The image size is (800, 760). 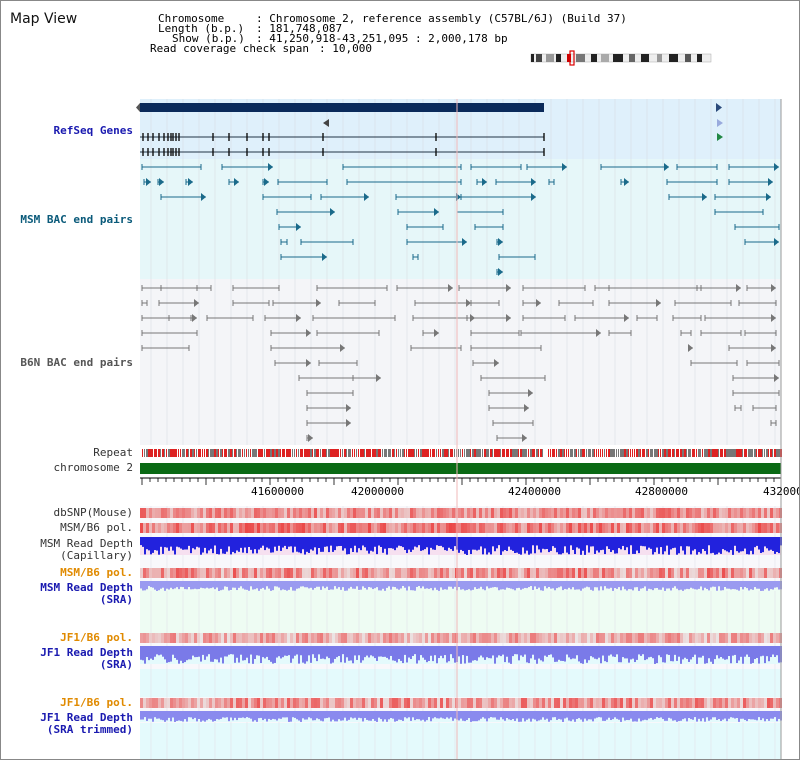 I want to click on msm-b6-pol-label: MSM/B6 pol., so click(x=96, y=527).